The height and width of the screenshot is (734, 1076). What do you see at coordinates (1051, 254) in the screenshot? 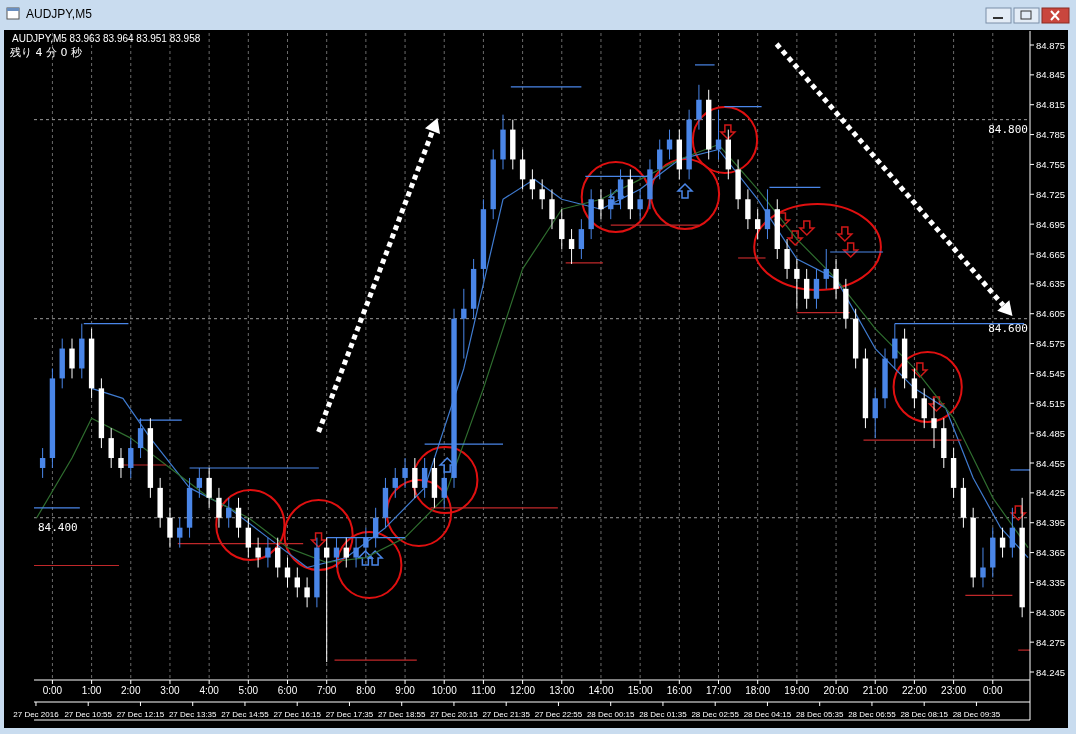
I see `y-tick-label: 84.665` at bounding box center [1051, 254].